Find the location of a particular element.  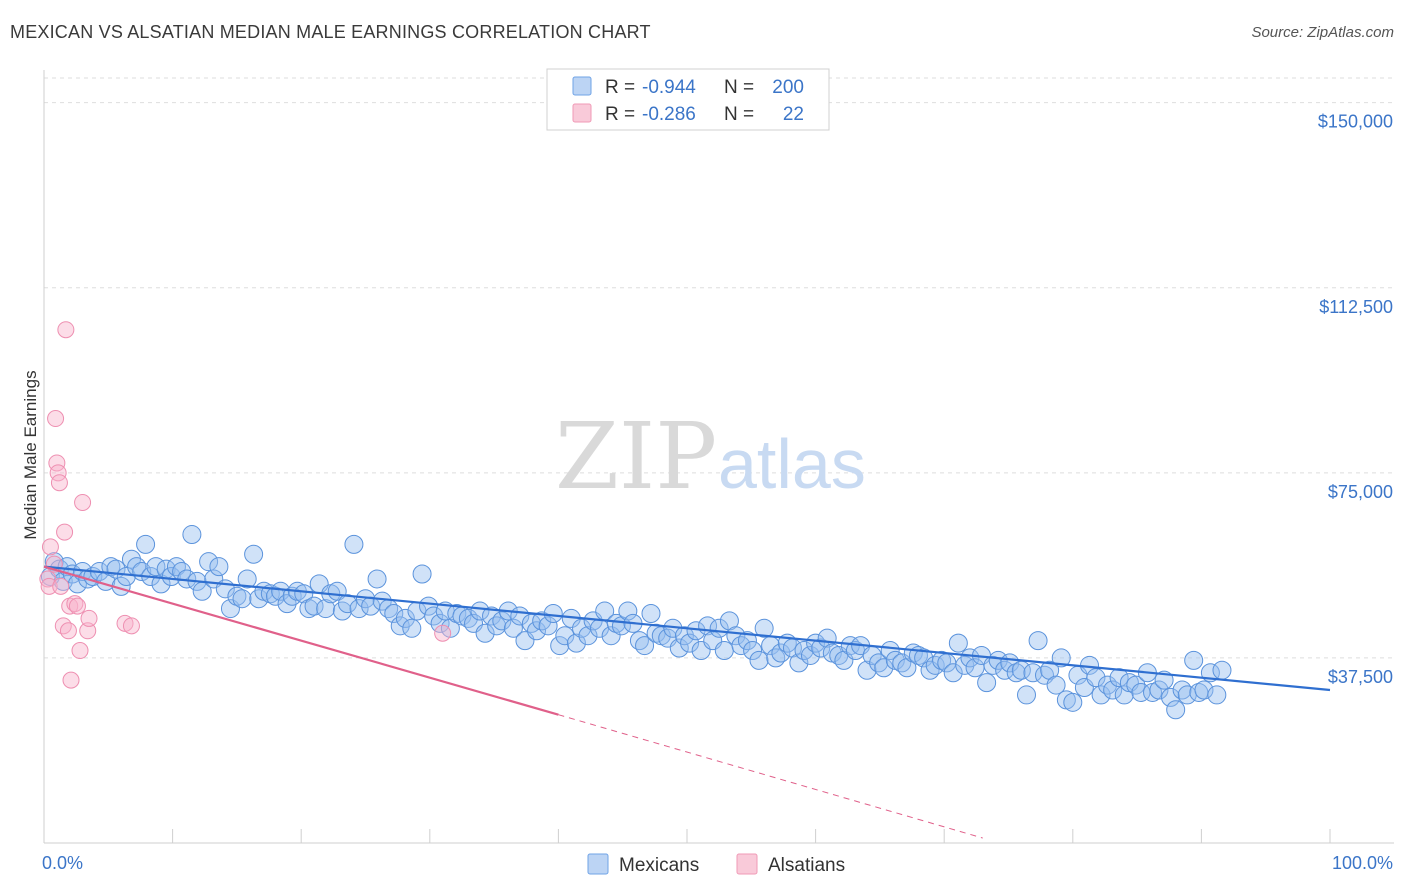

watermark: ZIP atlas is located at coordinates (710, 456).